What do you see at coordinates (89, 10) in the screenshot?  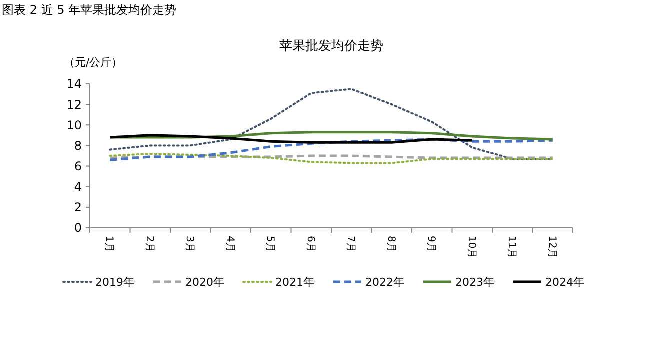 I see `text: 图表 2 近 5 年苹果批发均价走势` at bounding box center [89, 10].